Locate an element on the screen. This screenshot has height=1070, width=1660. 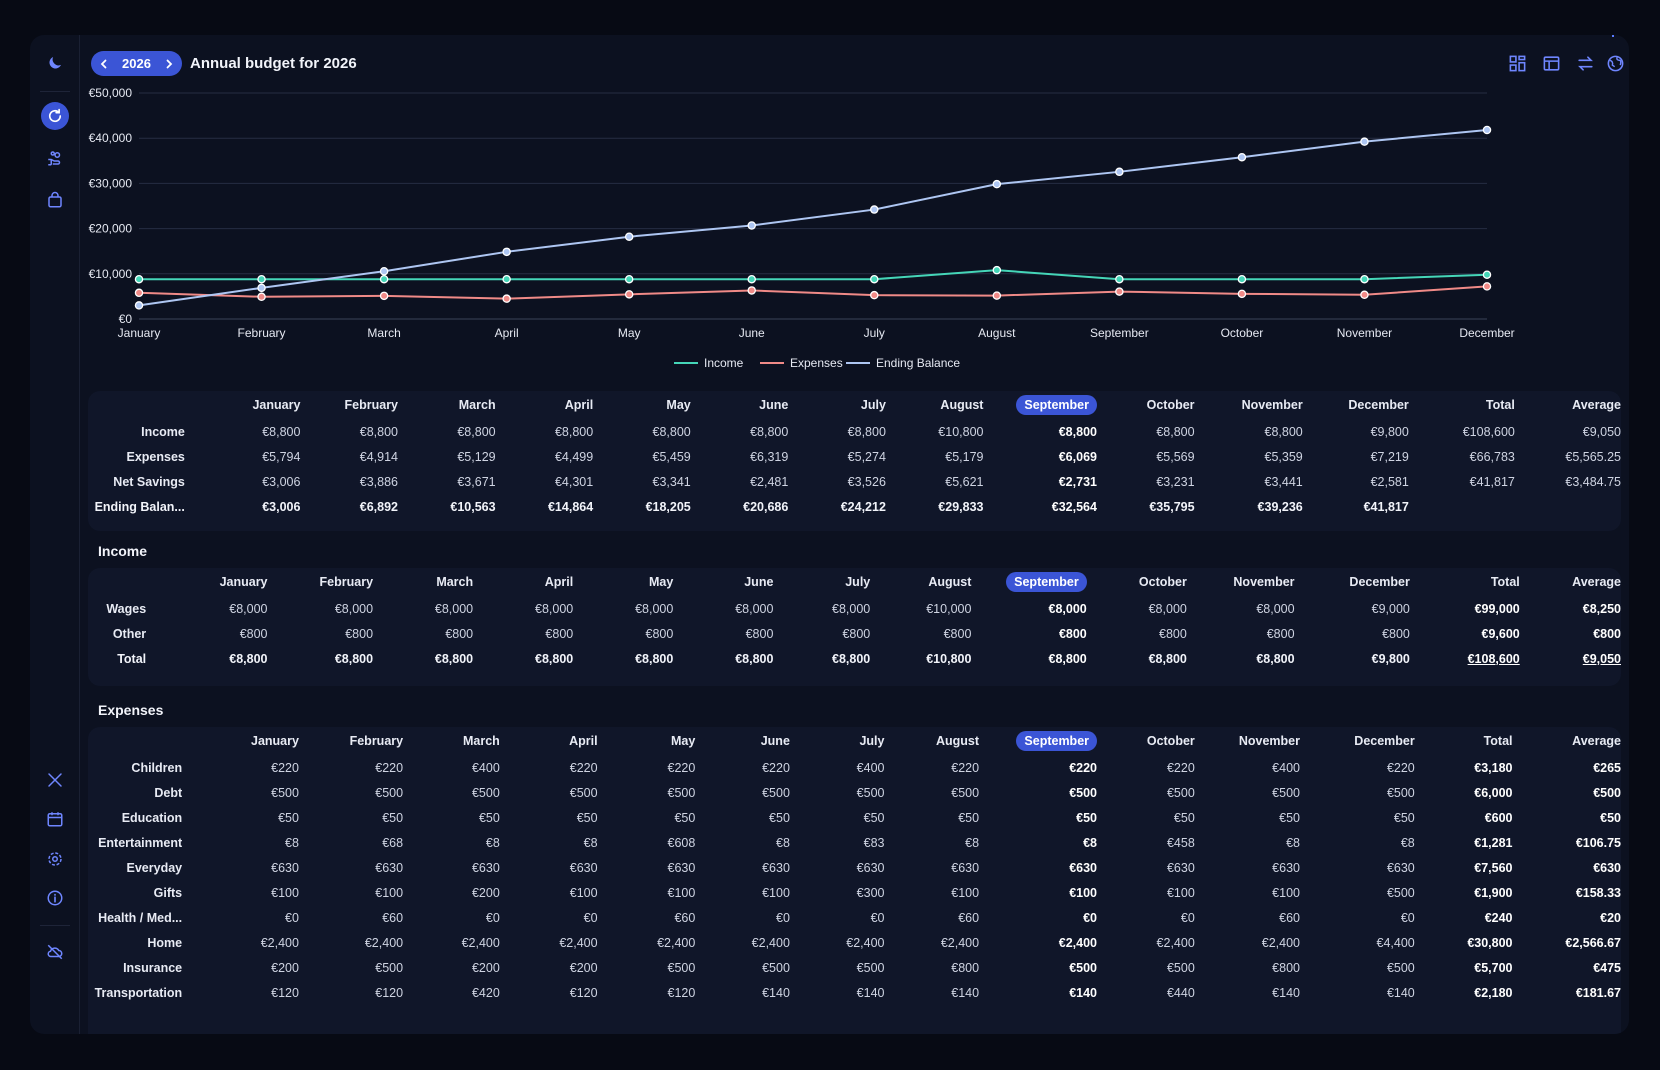
table-cell: €6,892 is located at coordinates (379, 506).